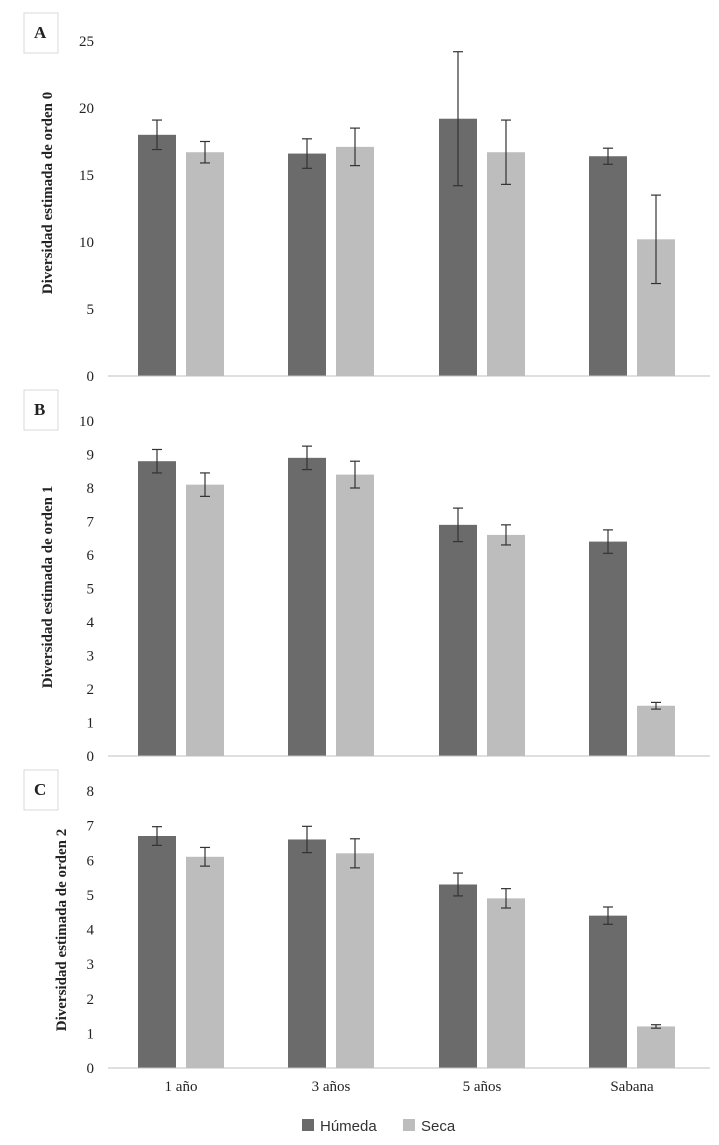 The width and height of the screenshot is (719, 1145). Describe the element at coordinates (205, 856) in the screenshot. I see `panel-c-bar-seca-1-ano-error-bar` at that location.